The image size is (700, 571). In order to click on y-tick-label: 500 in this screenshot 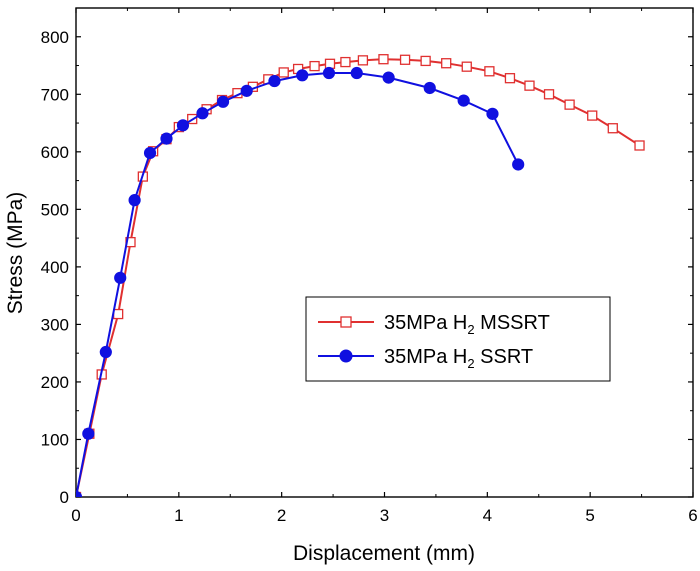, I will do `click(55, 209)`.